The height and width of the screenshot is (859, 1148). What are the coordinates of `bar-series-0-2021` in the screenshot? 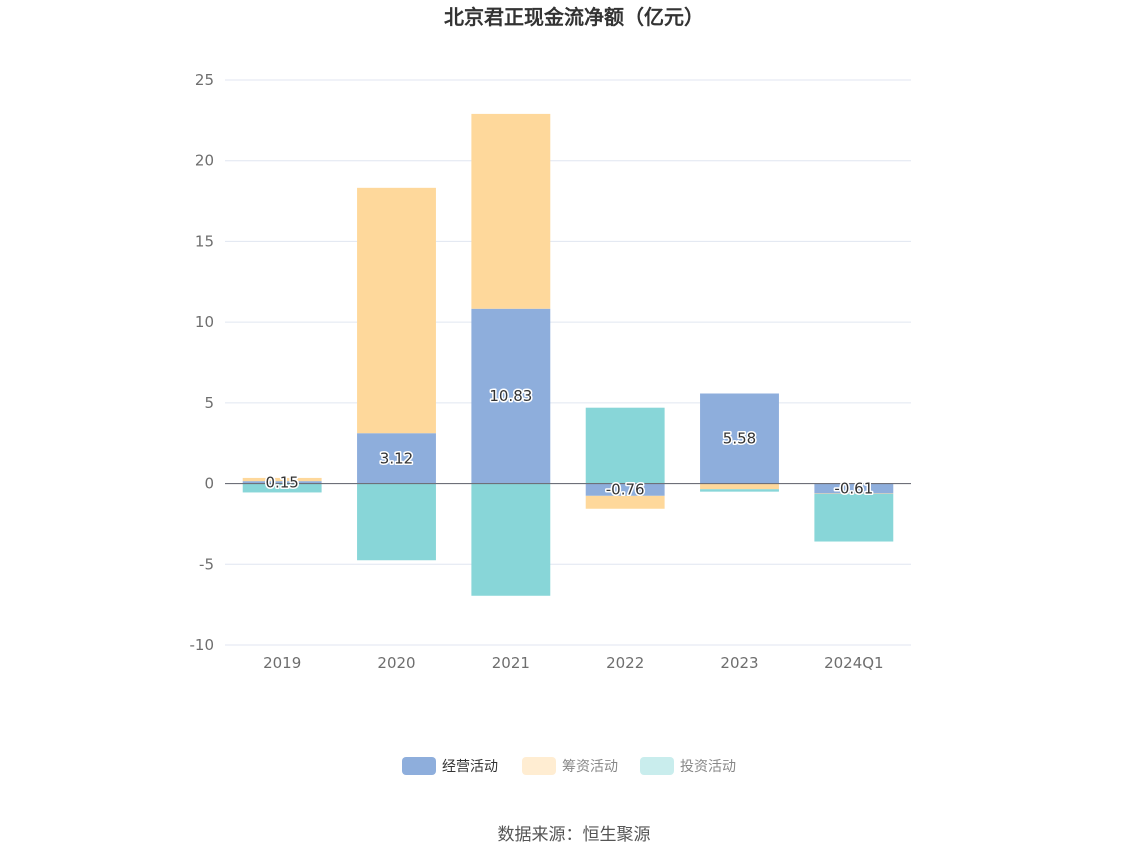 It's located at (511, 396).